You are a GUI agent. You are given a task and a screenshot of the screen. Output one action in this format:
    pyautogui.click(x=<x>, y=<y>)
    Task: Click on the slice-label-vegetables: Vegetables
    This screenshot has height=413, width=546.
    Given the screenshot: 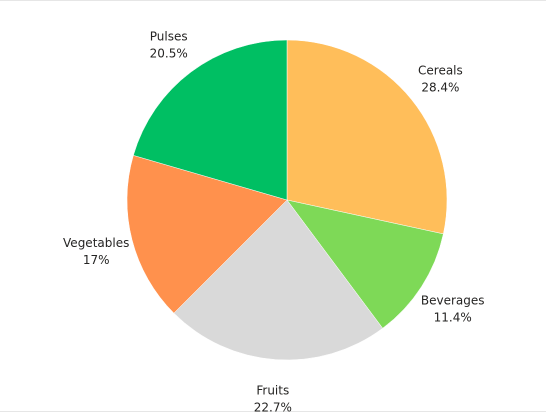 What is the action you would take?
    pyautogui.click(x=96, y=243)
    